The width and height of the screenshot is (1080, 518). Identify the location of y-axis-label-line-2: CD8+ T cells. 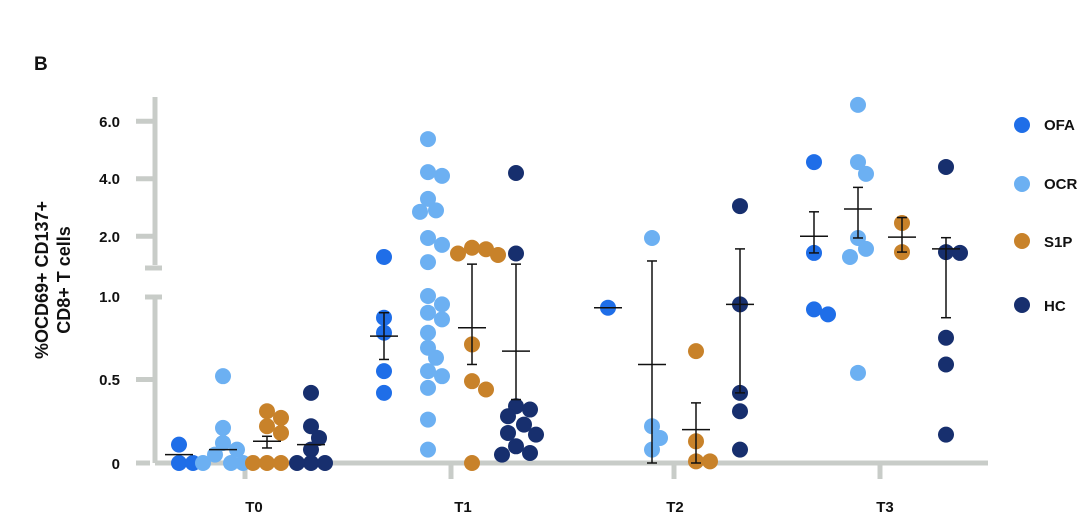
(64, 280).